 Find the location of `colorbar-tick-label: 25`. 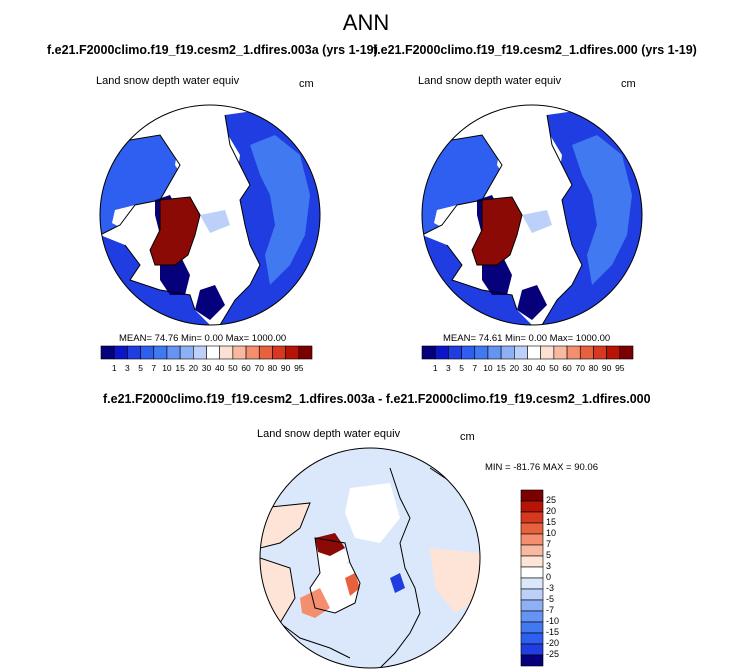

colorbar-tick-label: 25 is located at coordinates (551, 500).